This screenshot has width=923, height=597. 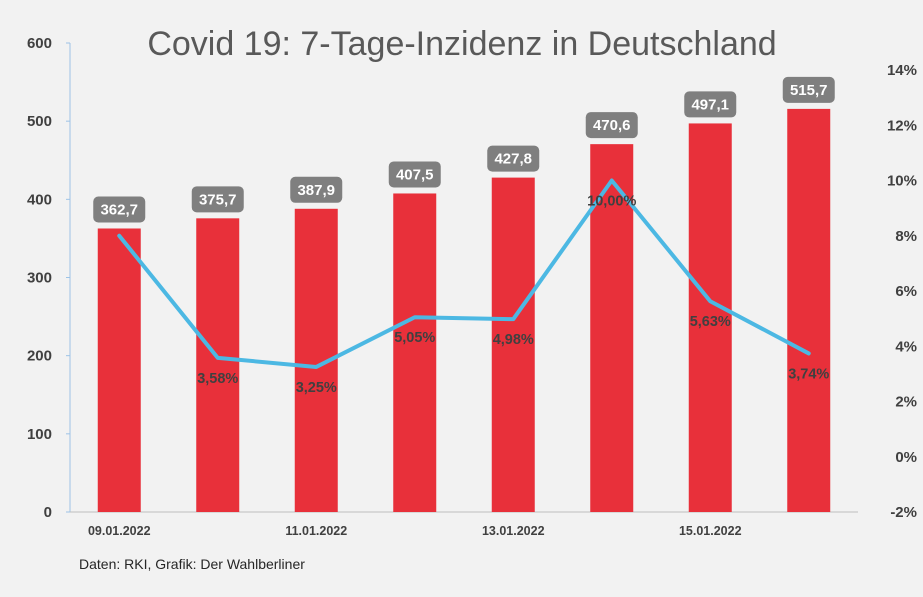 I want to click on bar-value-label: 375,7, so click(x=217, y=199).